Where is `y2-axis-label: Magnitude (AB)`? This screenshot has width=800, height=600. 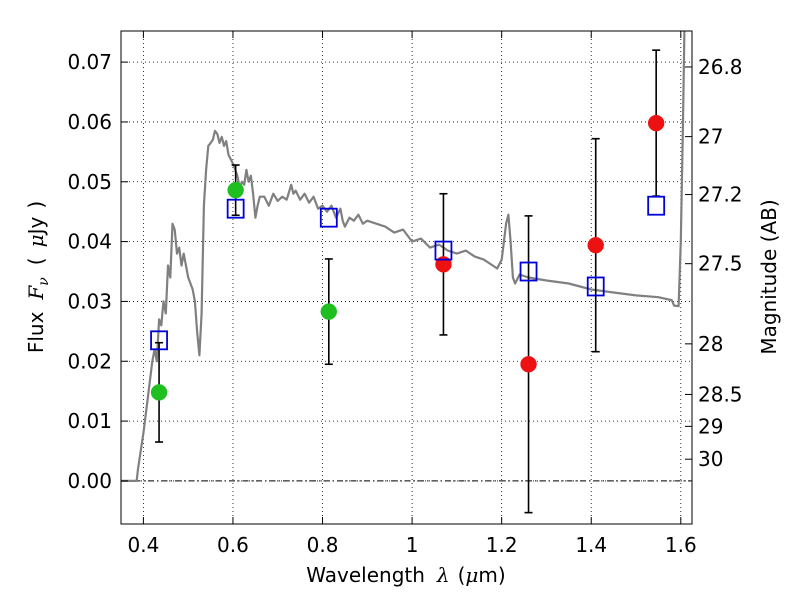
y2-axis-label: Magnitude (AB) is located at coordinates (769, 276).